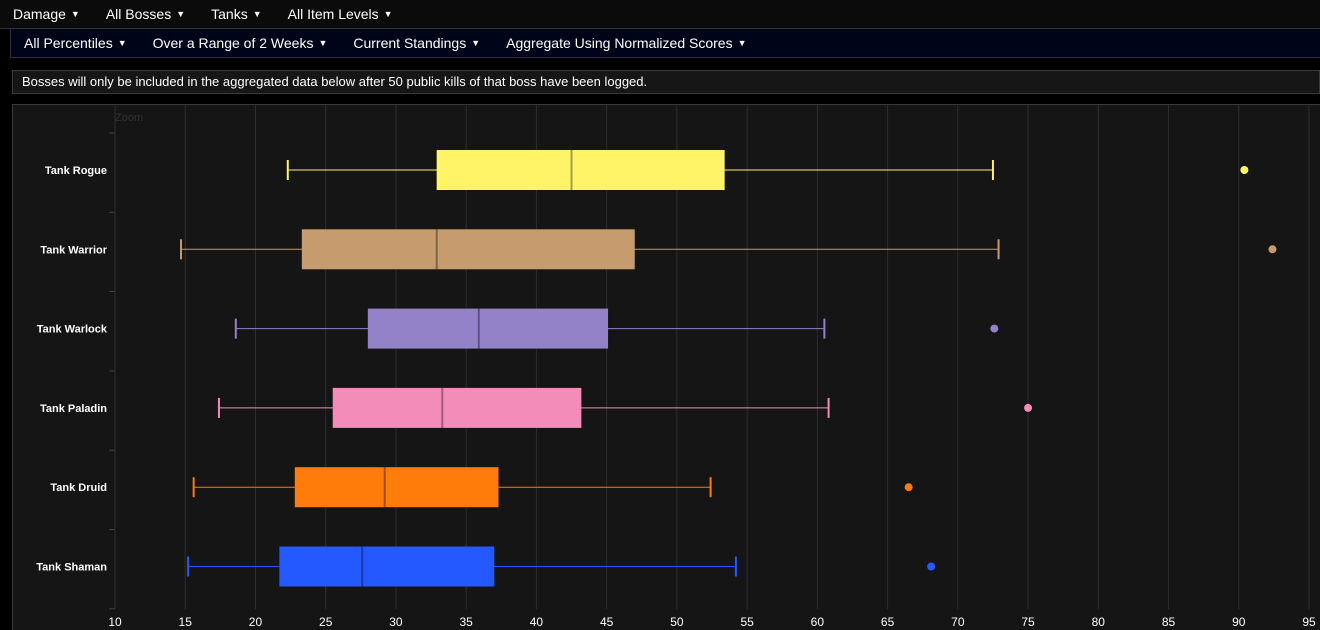 This screenshot has height=630, width=1320. Describe the element at coordinates (607, 622) in the screenshot. I see `x-tick-label: 45` at that location.